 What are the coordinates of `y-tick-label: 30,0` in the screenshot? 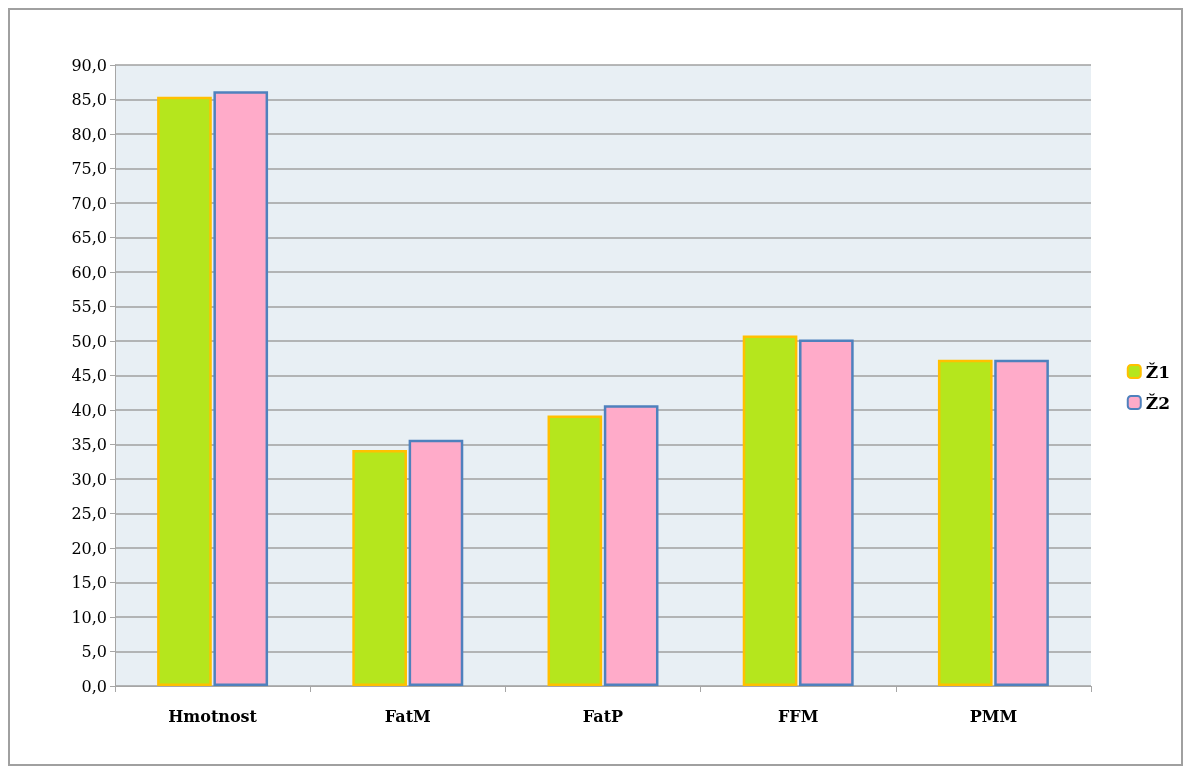 It's located at (89, 479).